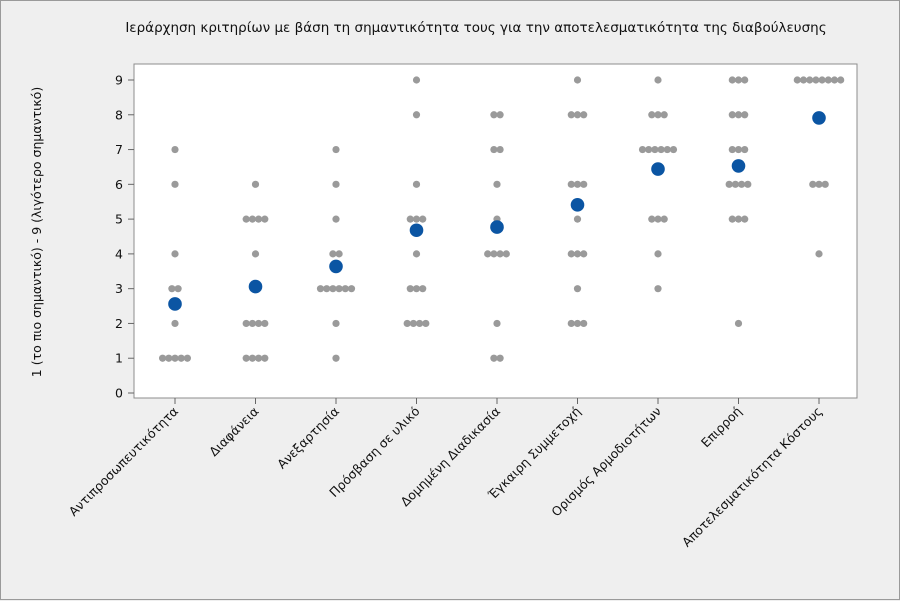  I want to click on y-tick-label: 5, so click(119, 219).